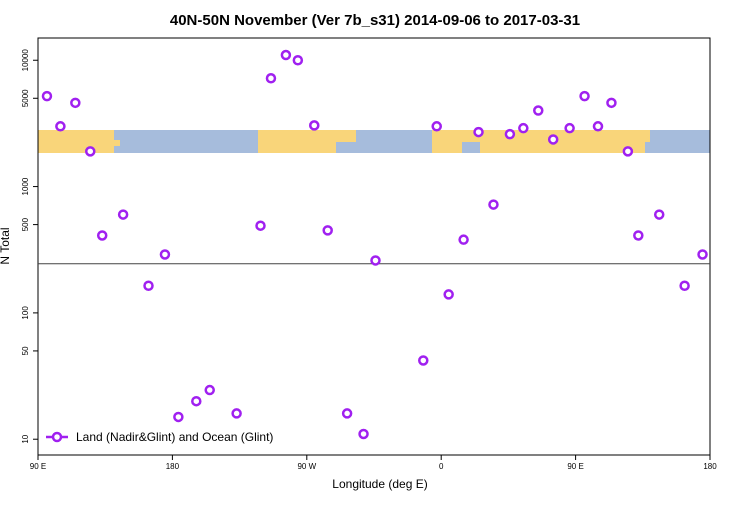  What do you see at coordinates (25, 98) in the screenshot?
I see `y-tick-label: 5000` at bounding box center [25, 98].